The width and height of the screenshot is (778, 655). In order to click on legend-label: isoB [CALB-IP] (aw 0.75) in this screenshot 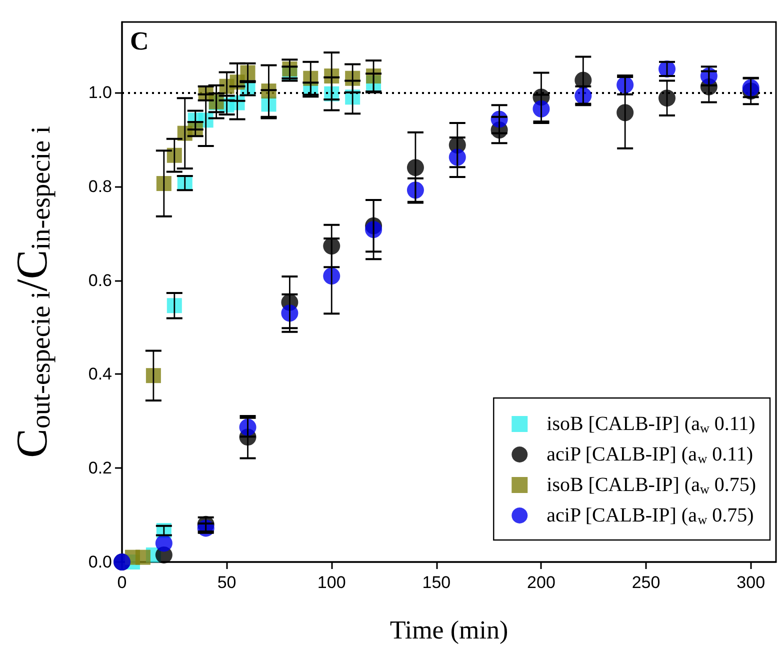, I will do `click(651, 485)`.